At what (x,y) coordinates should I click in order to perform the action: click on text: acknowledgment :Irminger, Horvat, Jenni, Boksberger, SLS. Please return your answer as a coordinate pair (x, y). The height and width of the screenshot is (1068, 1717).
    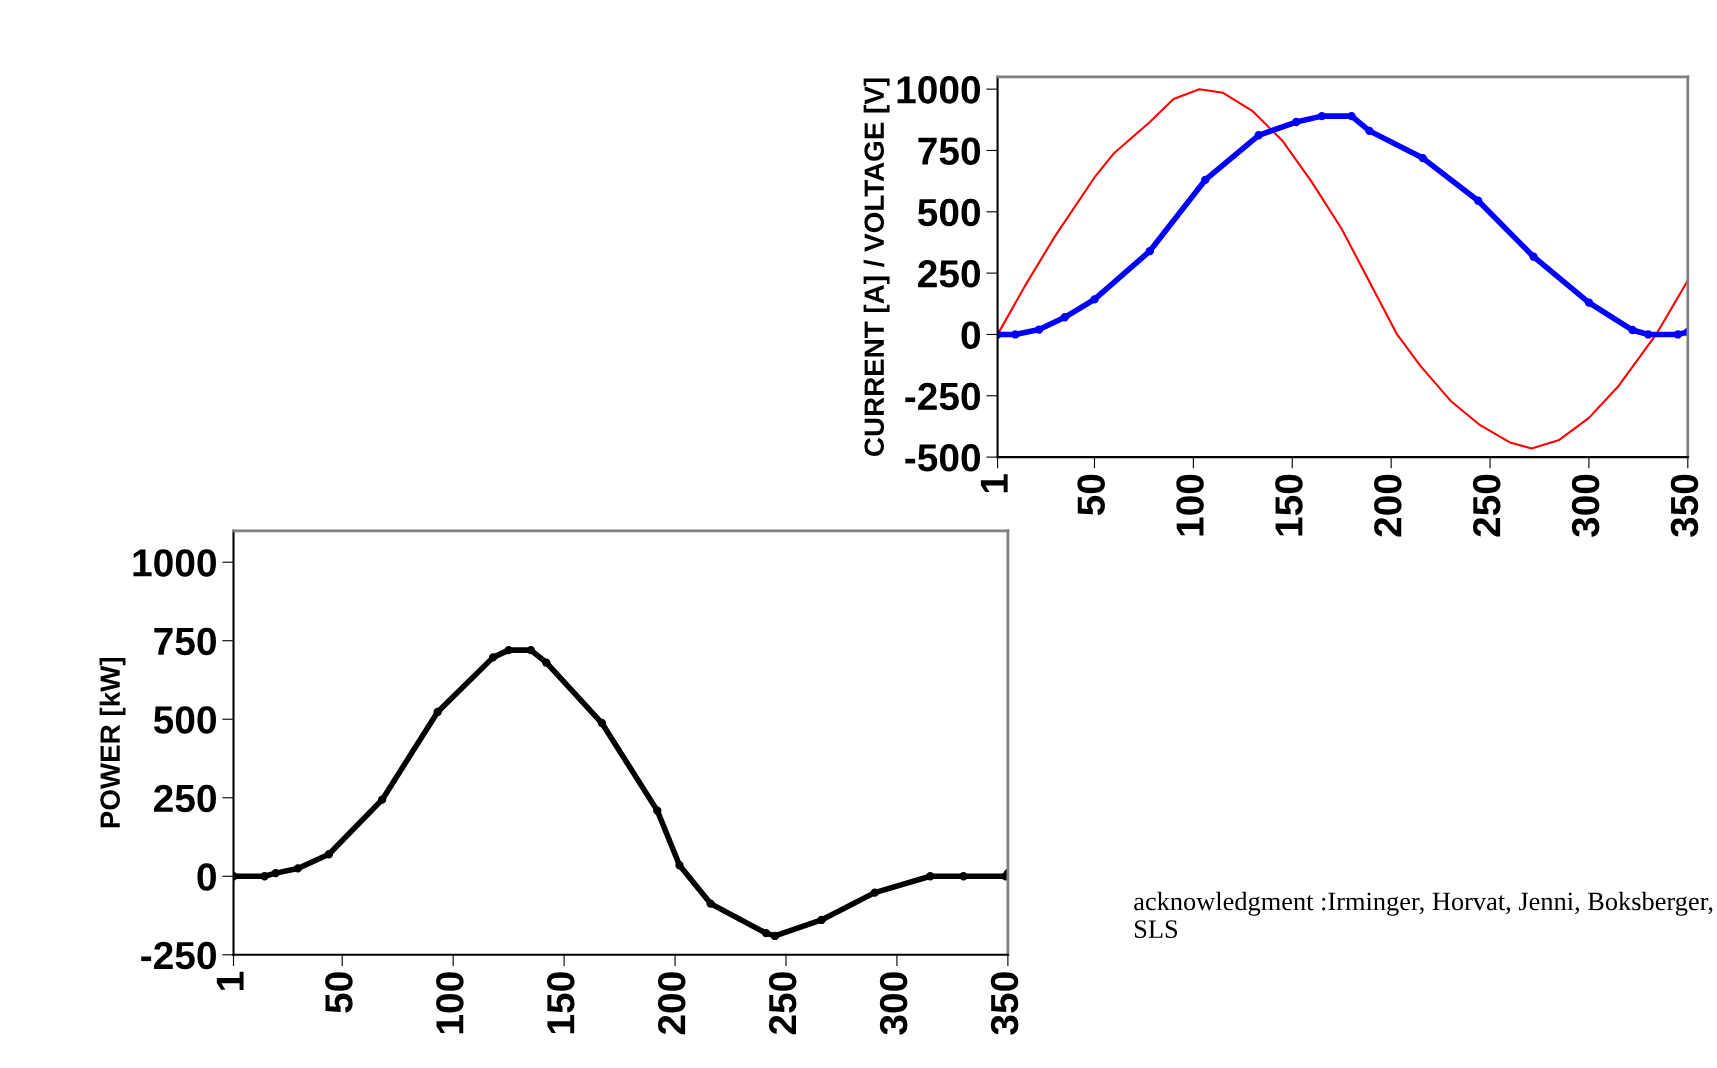
    Looking at the image, I should click on (1423, 915).